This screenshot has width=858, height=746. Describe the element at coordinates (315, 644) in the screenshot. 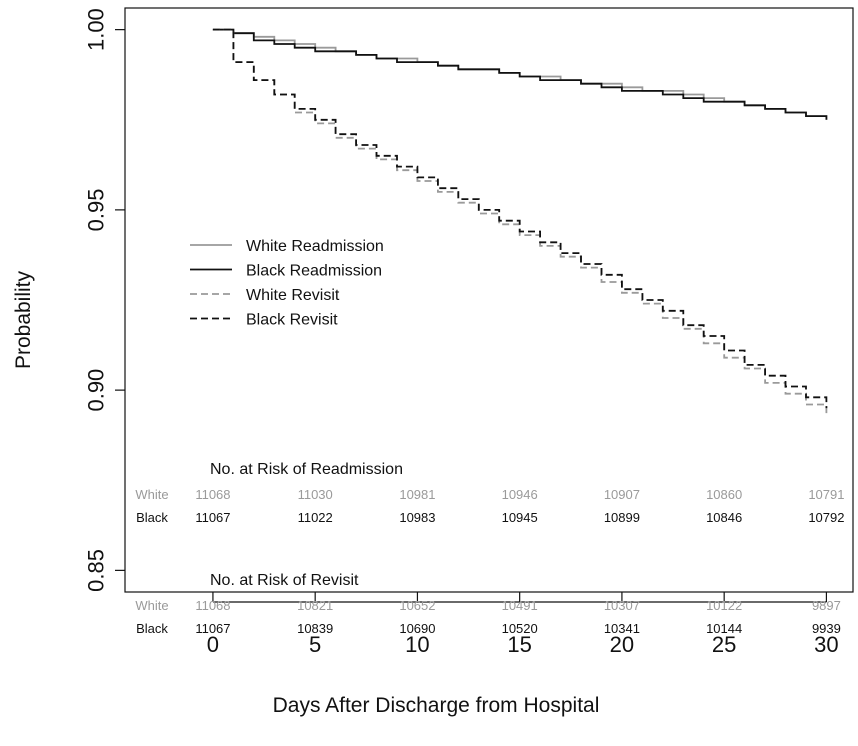

I see `x-tick-label: 5` at that location.